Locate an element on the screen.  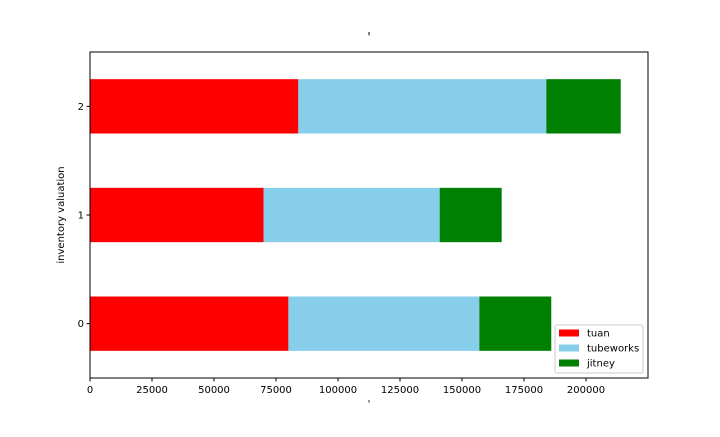
x-tick-label: 125000 is located at coordinates (400, 390).